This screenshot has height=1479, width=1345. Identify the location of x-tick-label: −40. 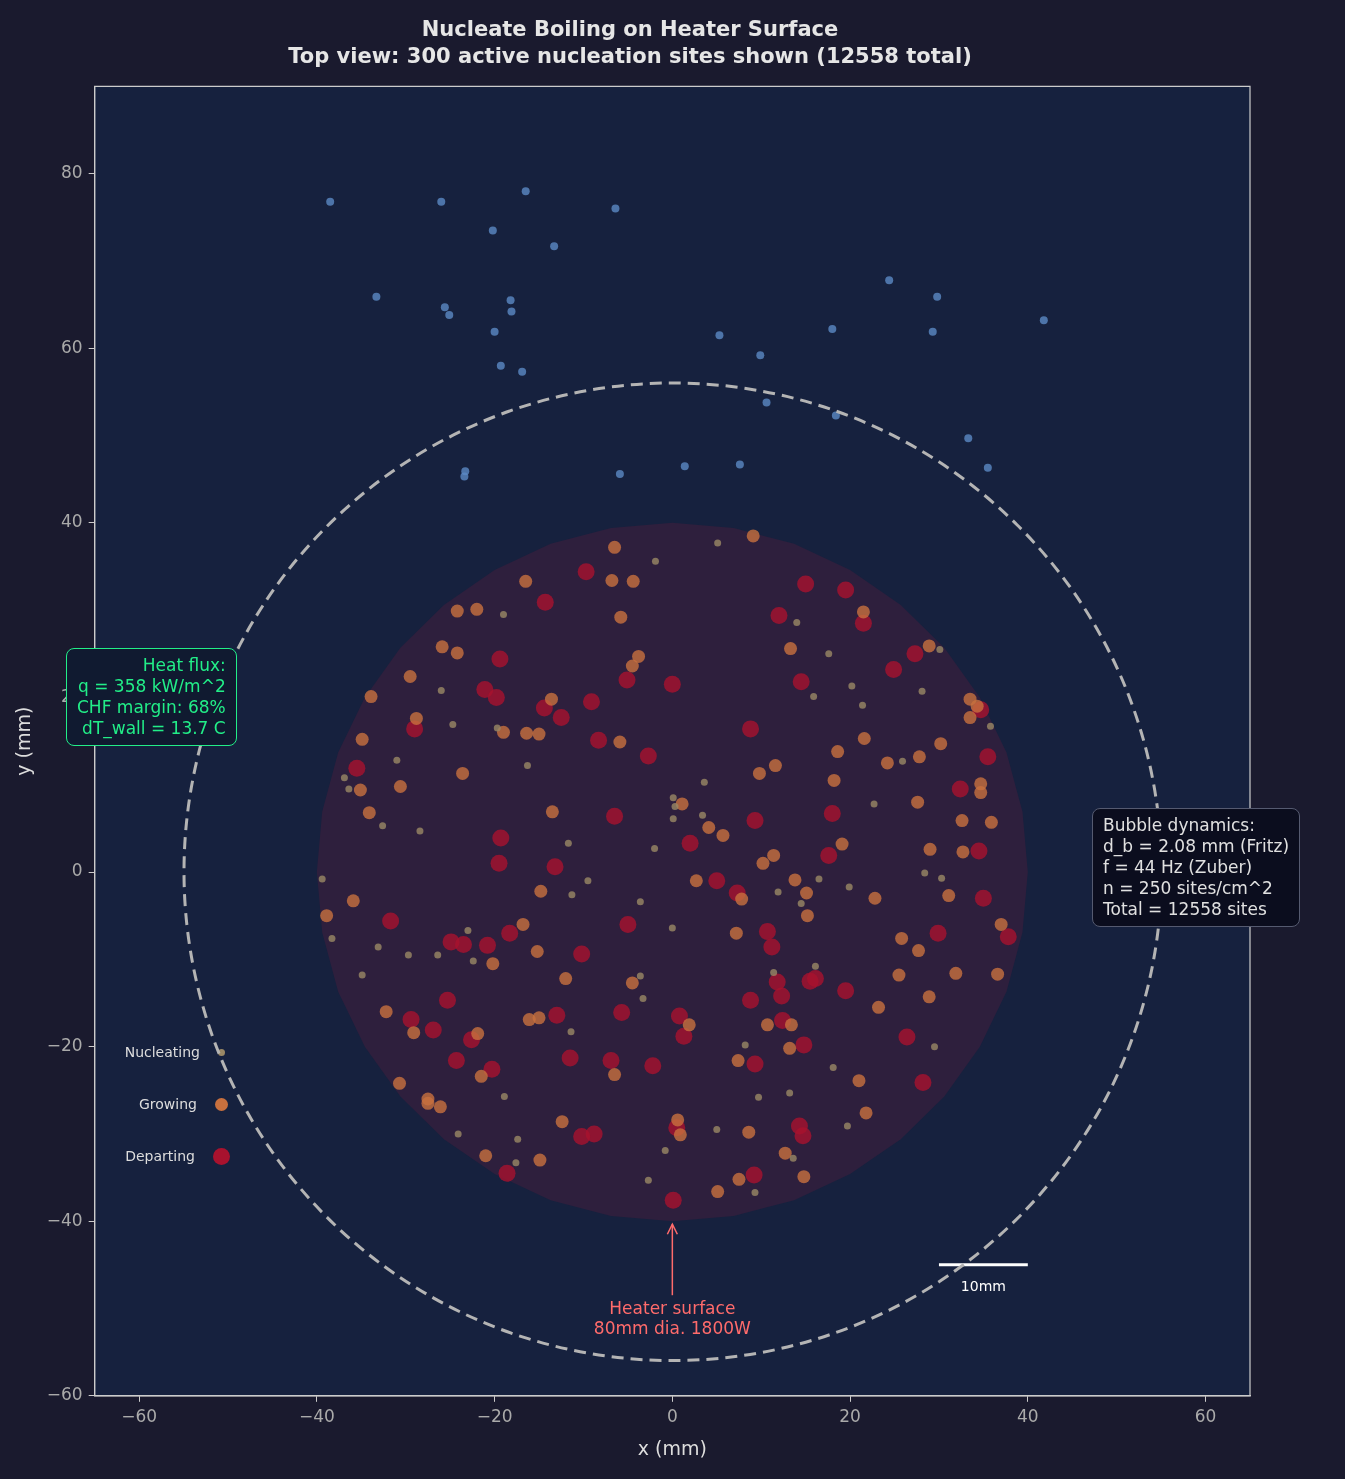
(316, 1416).